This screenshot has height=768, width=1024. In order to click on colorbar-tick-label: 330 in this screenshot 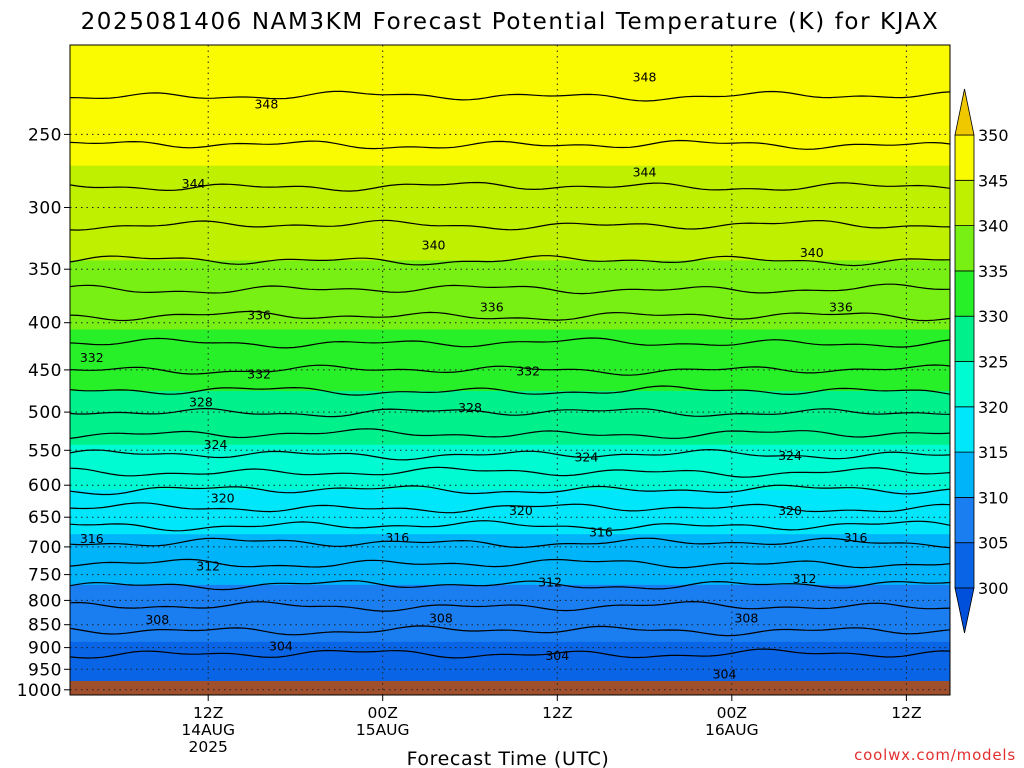, I will do `click(993, 316)`.